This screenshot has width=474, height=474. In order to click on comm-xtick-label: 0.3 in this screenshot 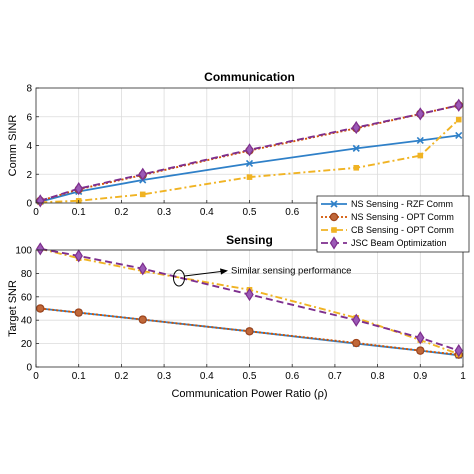, I will do `click(164, 212)`.